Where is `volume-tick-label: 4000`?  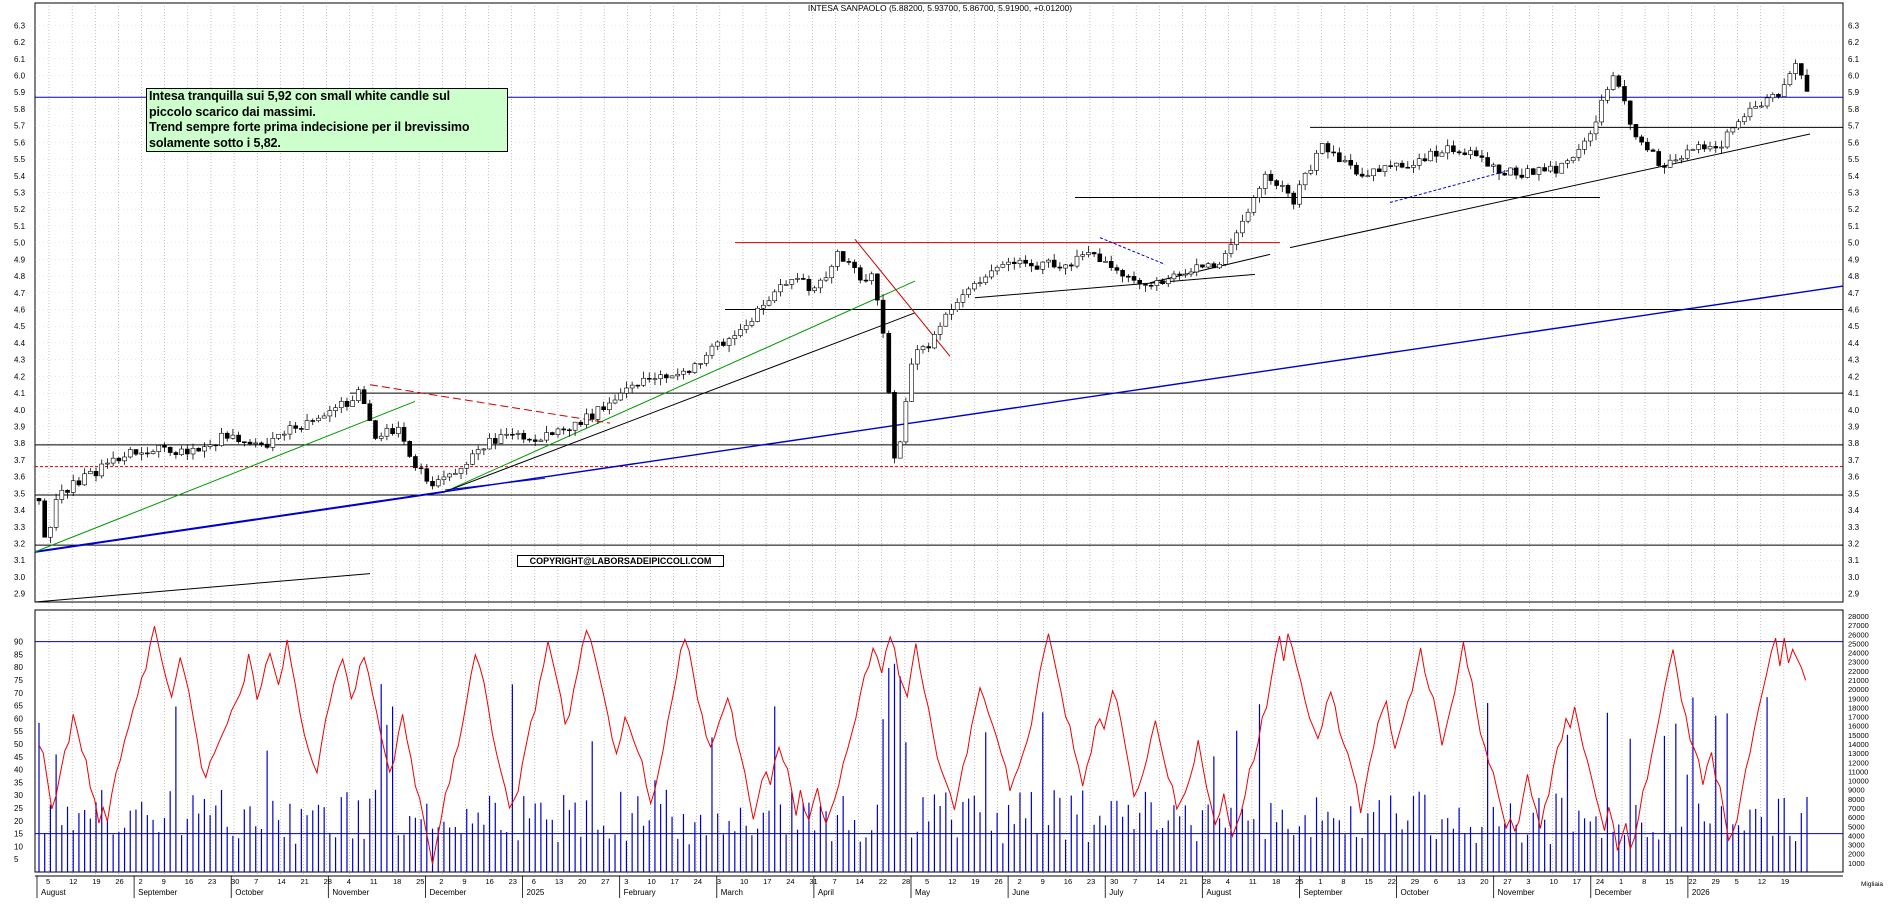 volume-tick-label: 4000 is located at coordinates (1856, 835).